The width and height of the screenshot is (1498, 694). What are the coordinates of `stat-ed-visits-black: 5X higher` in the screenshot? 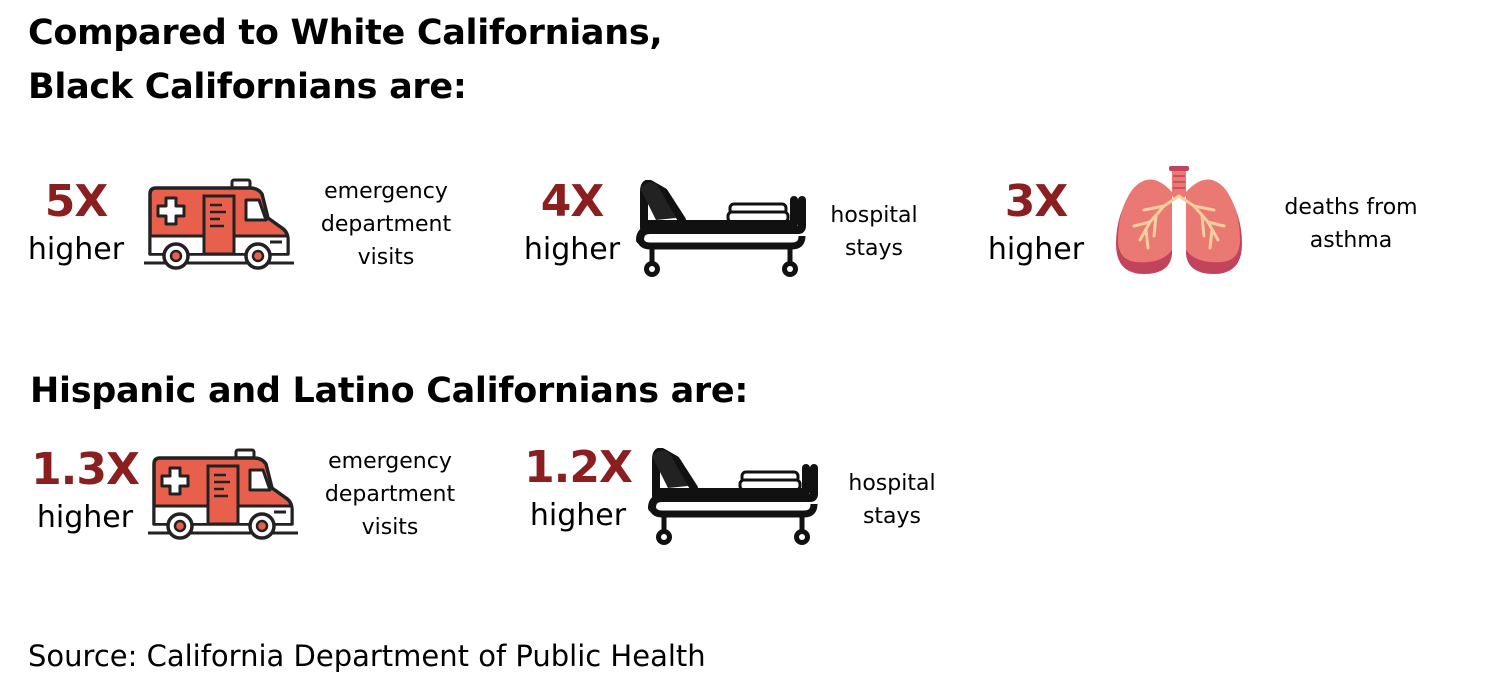 It's located at (76, 223).